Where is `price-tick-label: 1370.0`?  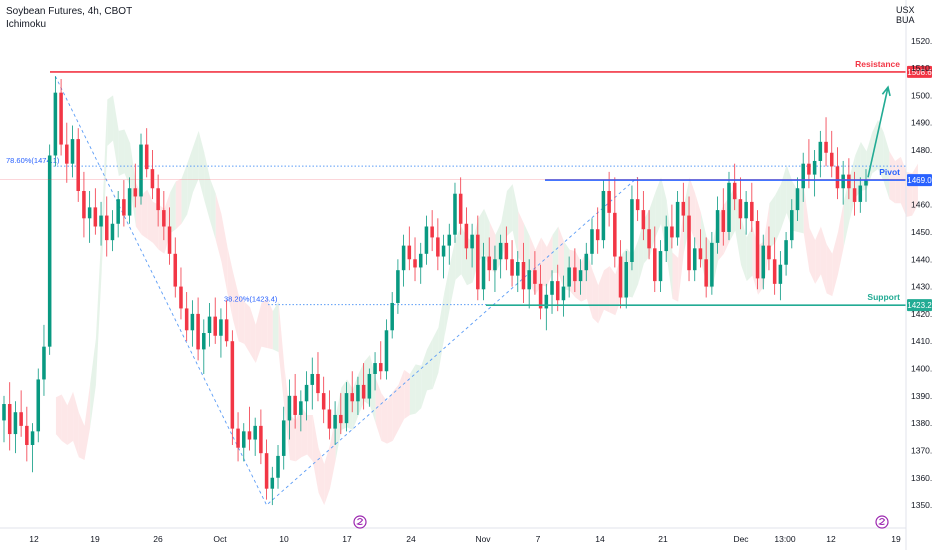
price-tick-label: 1370.0 is located at coordinates (921, 450).